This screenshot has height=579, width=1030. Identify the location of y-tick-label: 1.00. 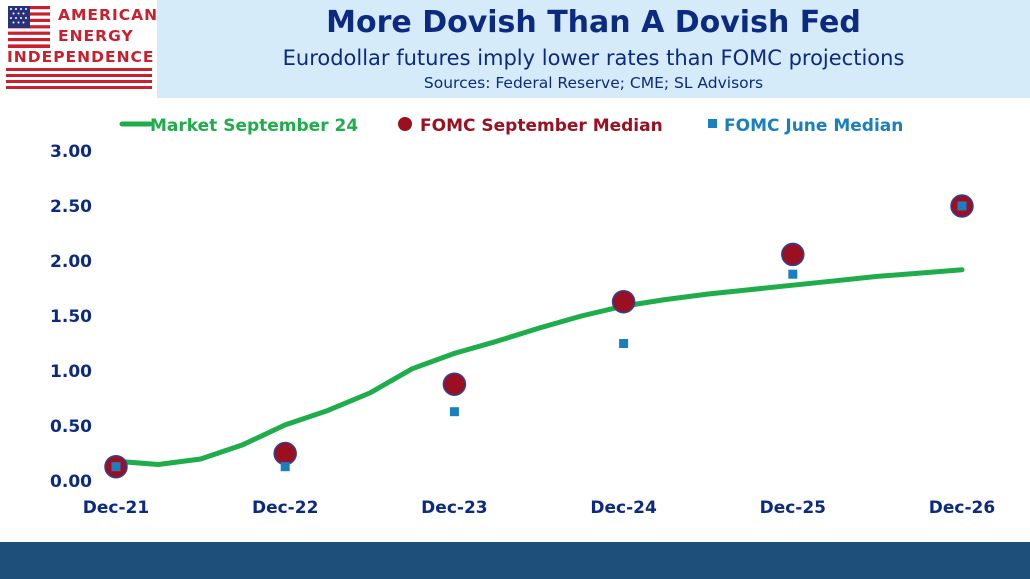
(71, 372).